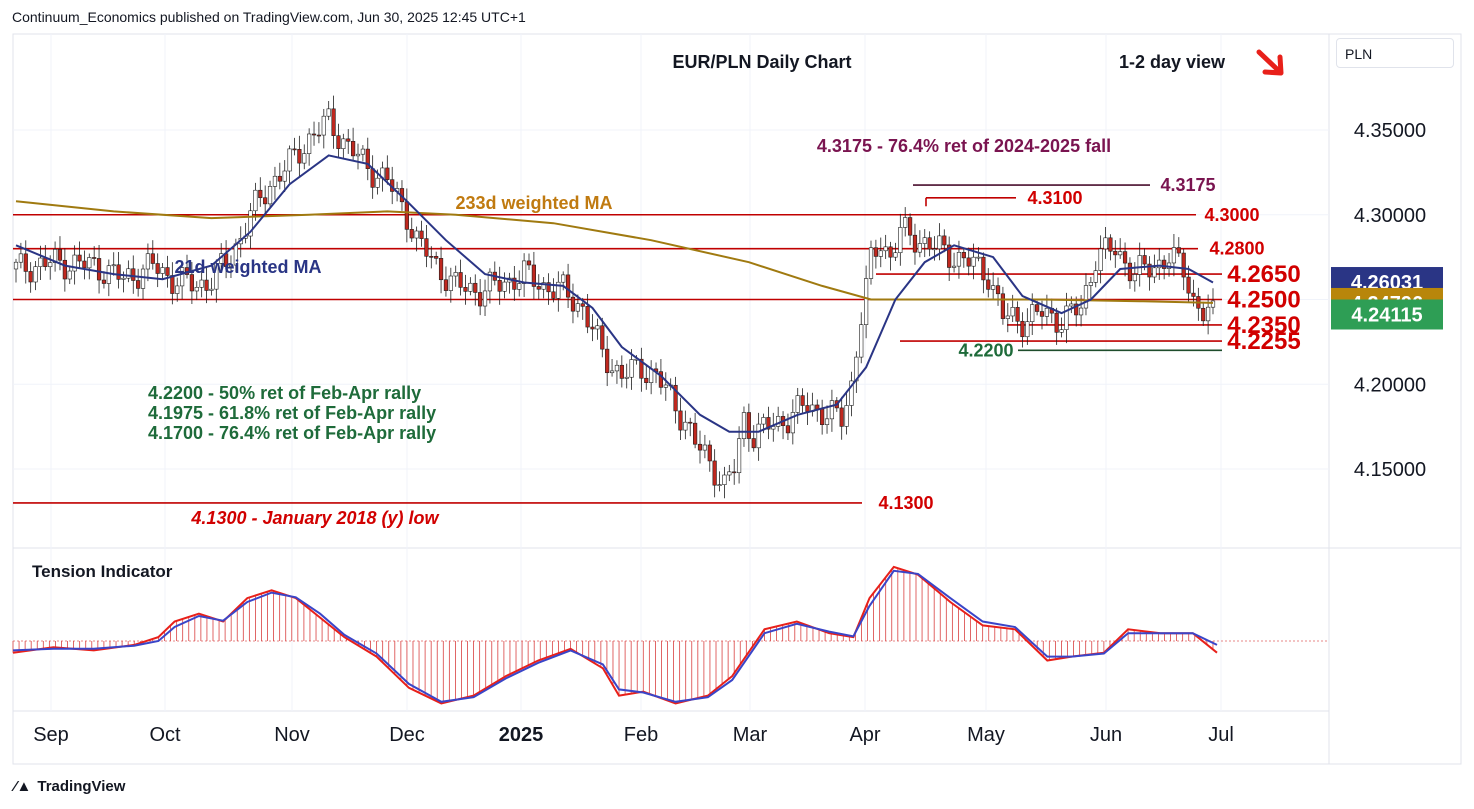 The image size is (1474, 809). Describe the element at coordinates (1263, 325) in the screenshot. I see `level-label: 4.2350` at that location.